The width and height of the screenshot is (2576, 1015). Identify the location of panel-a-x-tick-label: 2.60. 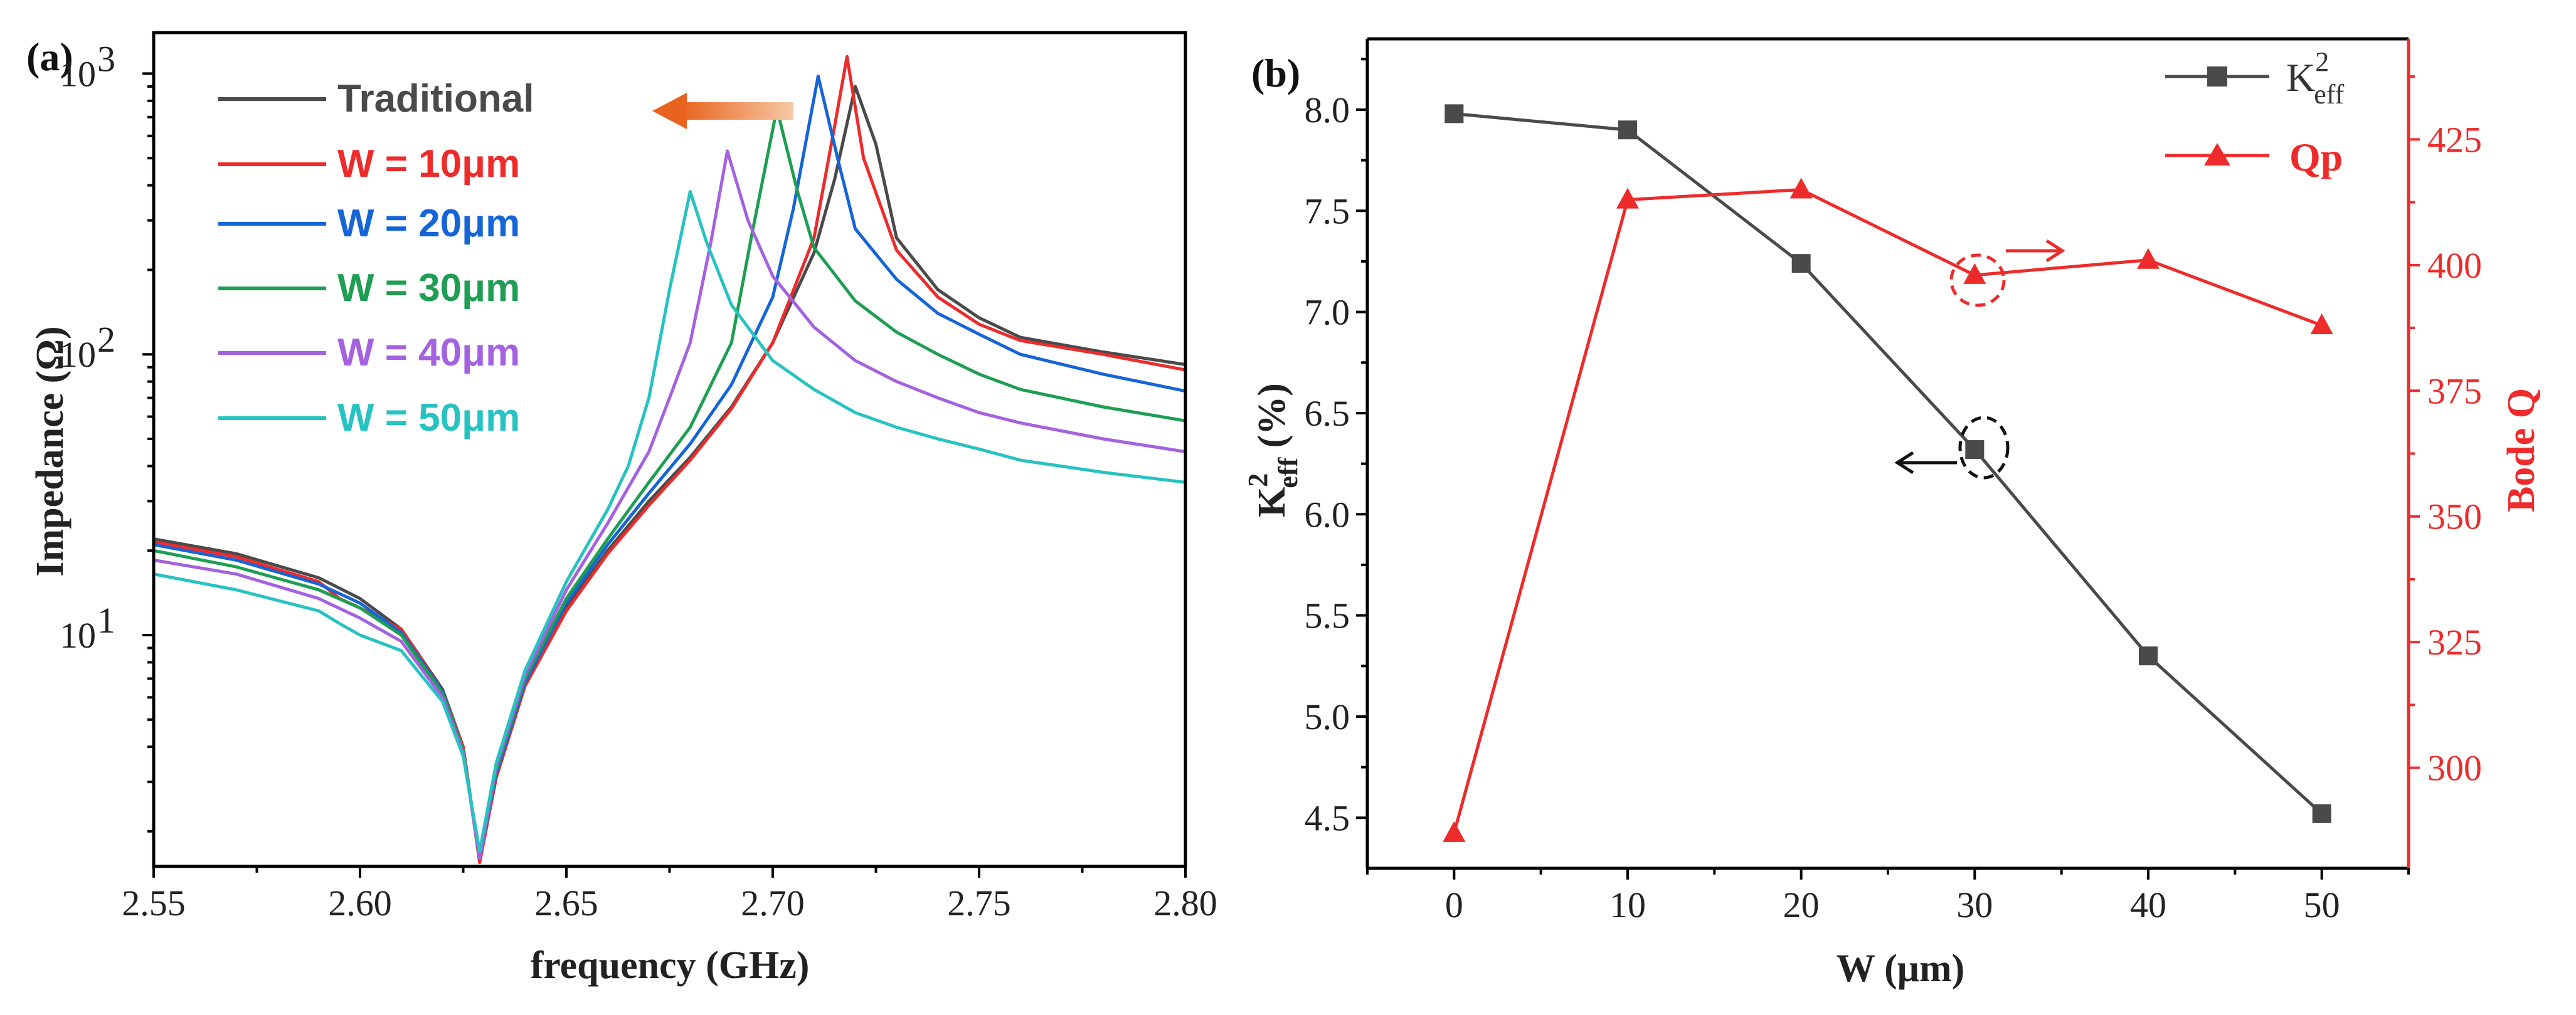
(360, 903).